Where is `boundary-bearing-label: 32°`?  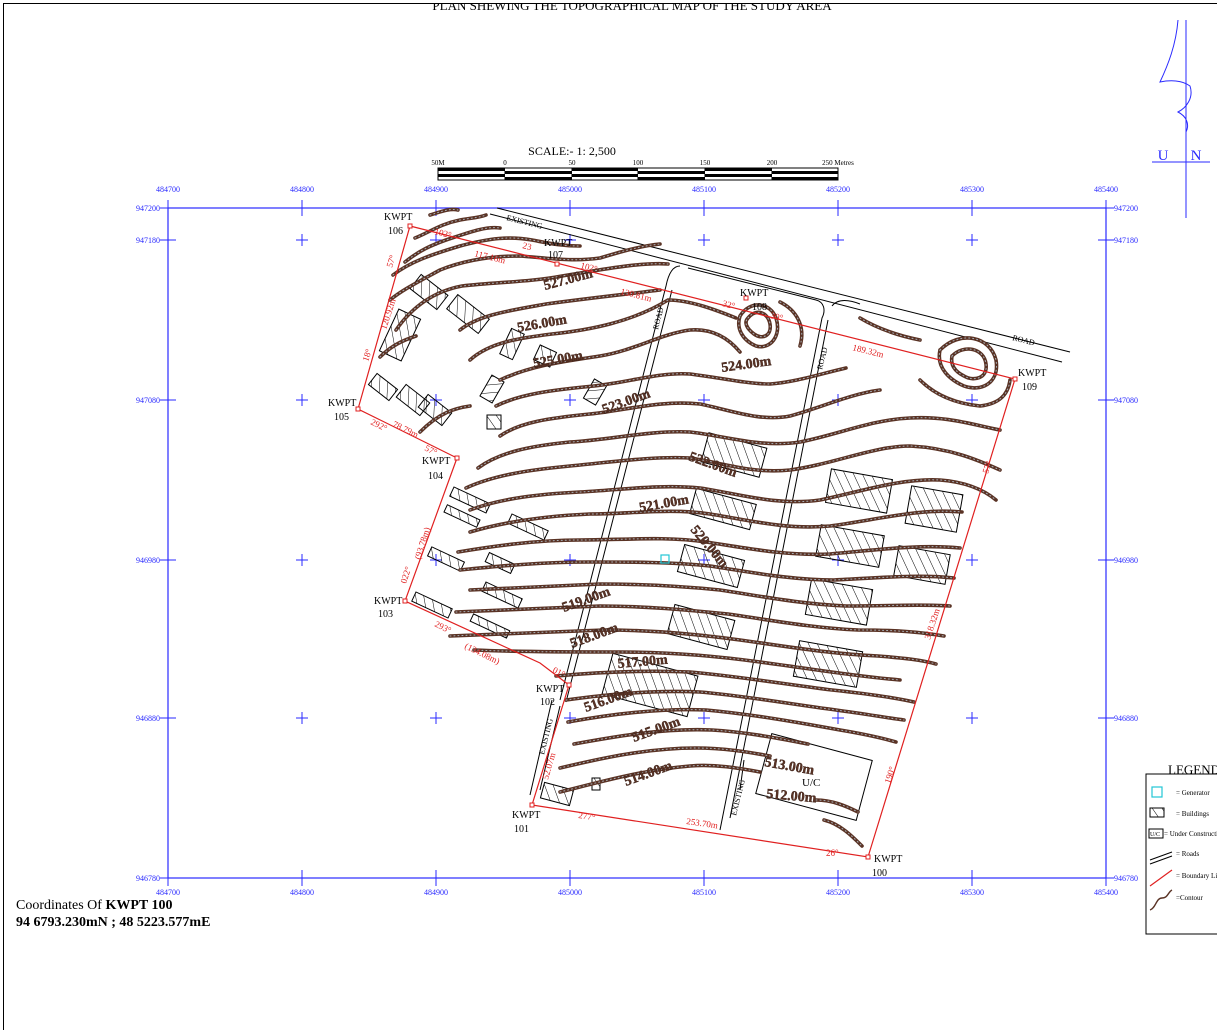 boundary-bearing-label: 32° is located at coordinates (729, 304).